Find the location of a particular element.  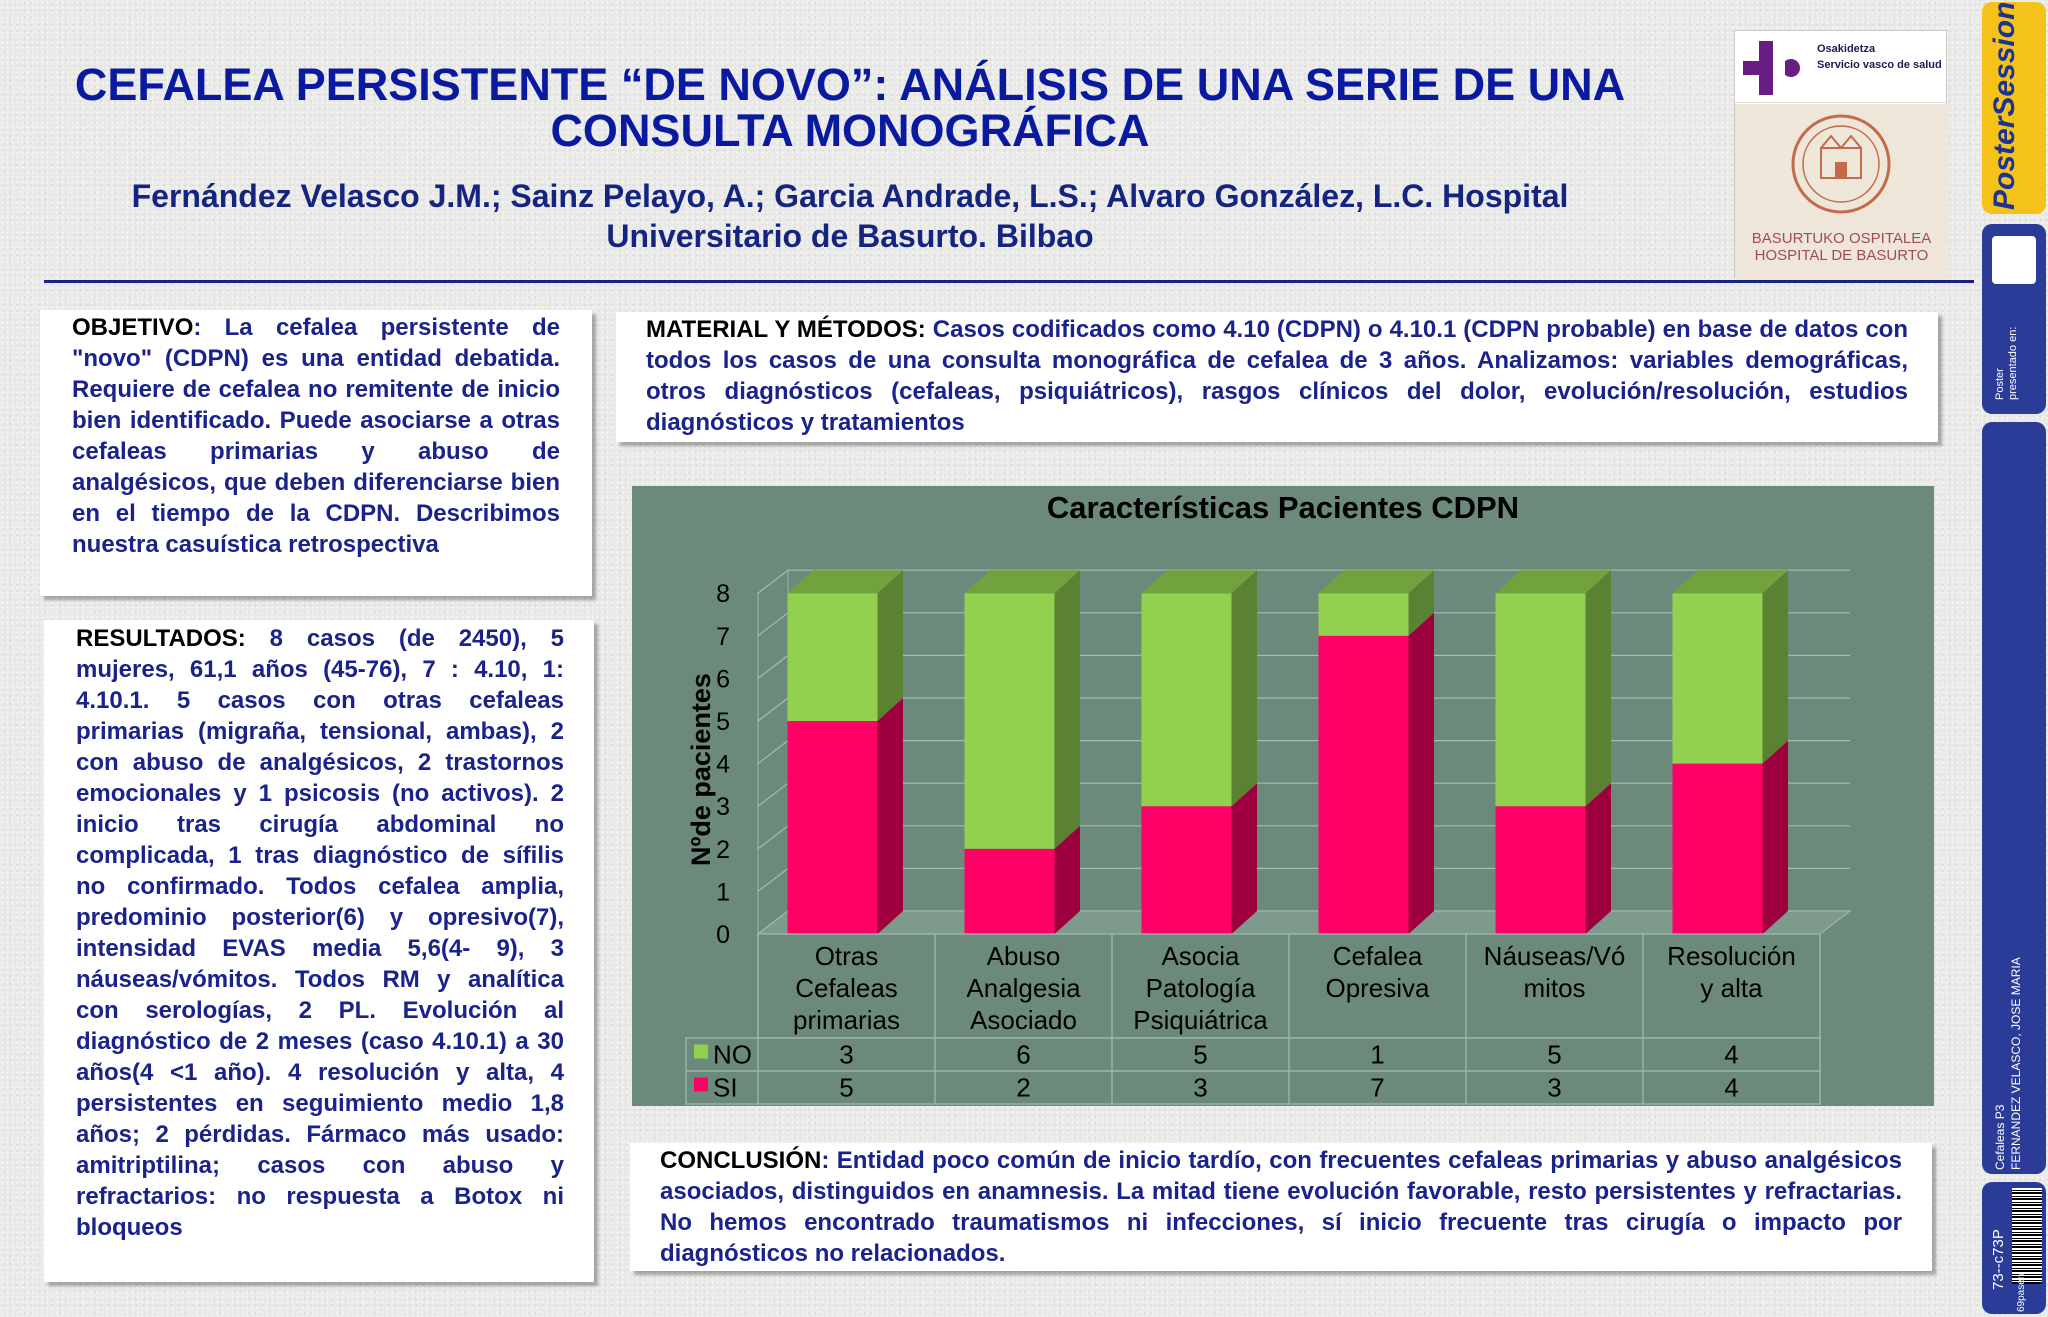

category-label: Náuseas/Vó is located at coordinates (1555, 956).